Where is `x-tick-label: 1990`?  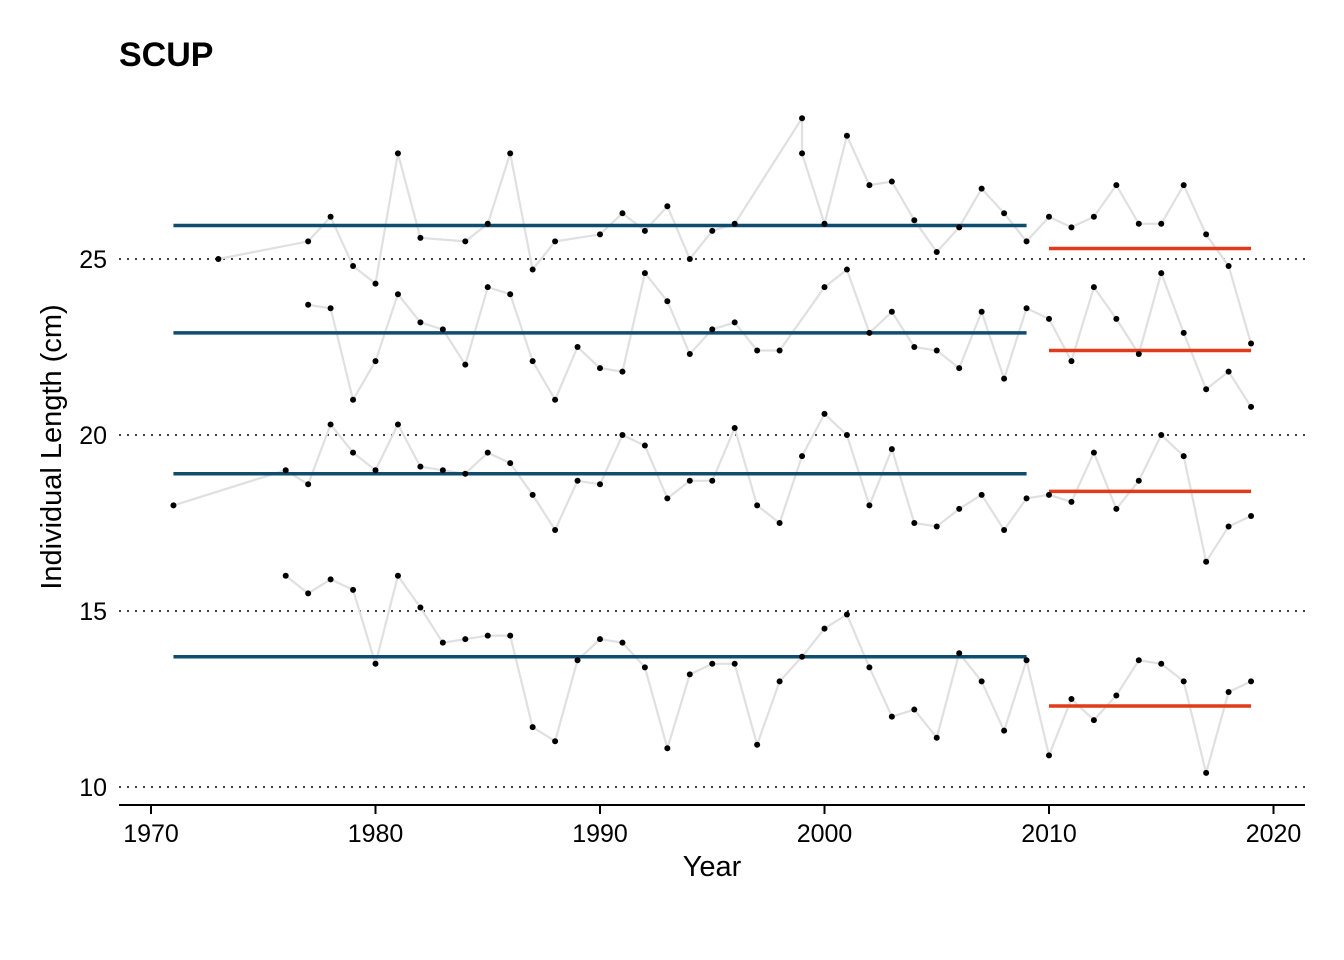
x-tick-label: 1990 is located at coordinates (600, 834).